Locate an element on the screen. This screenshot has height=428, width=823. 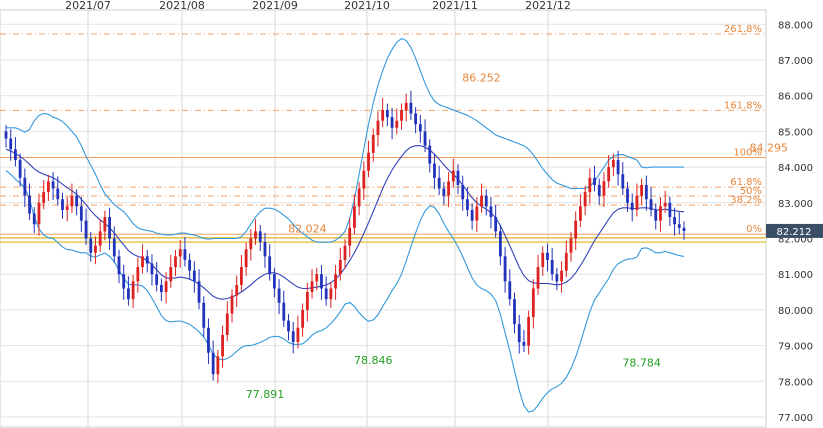
y-tick-label: 79.000 is located at coordinates (795, 347).